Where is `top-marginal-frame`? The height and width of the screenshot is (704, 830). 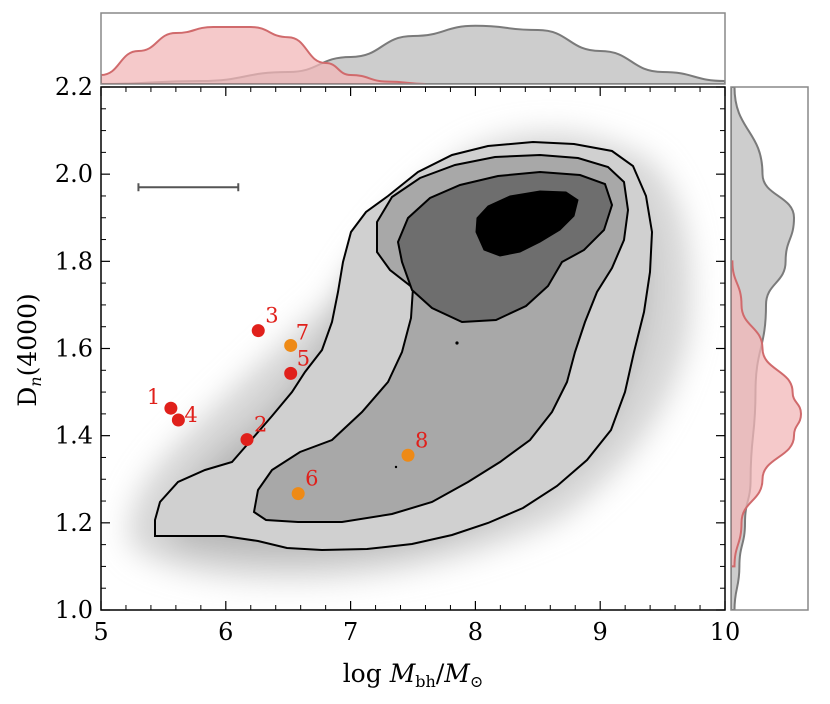
top-marginal-frame is located at coordinates (413, 48).